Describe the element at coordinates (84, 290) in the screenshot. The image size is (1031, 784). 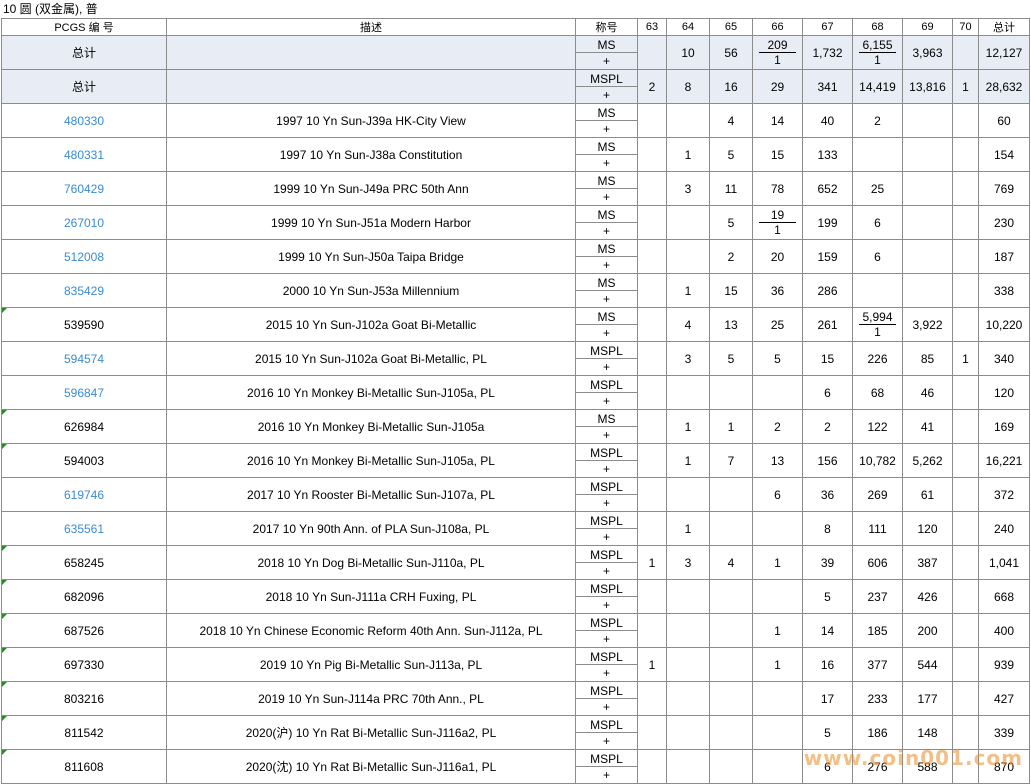
I see `pcgs-number-link: 835429` at that location.